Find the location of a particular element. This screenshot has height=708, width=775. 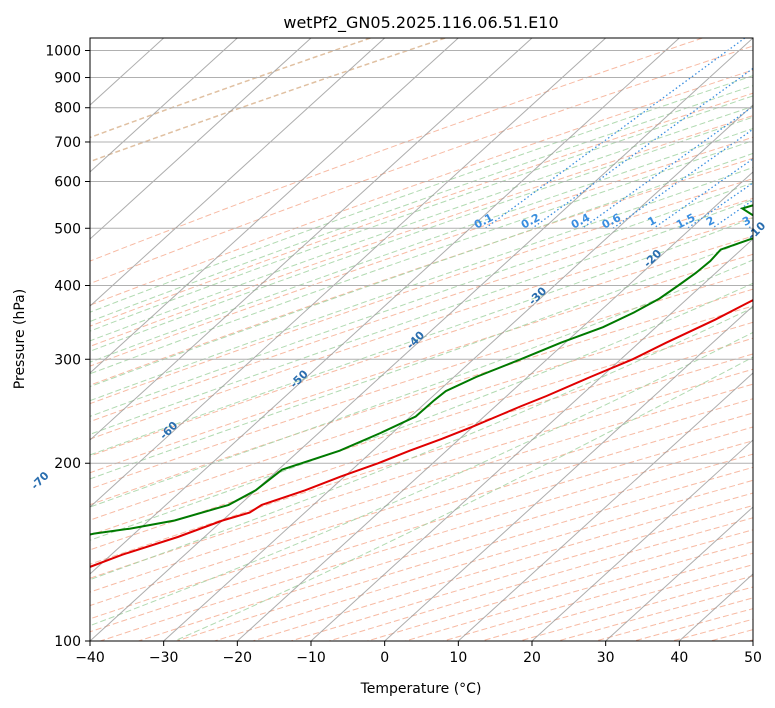

x-tick-label: 30 is located at coordinates (606, 658).